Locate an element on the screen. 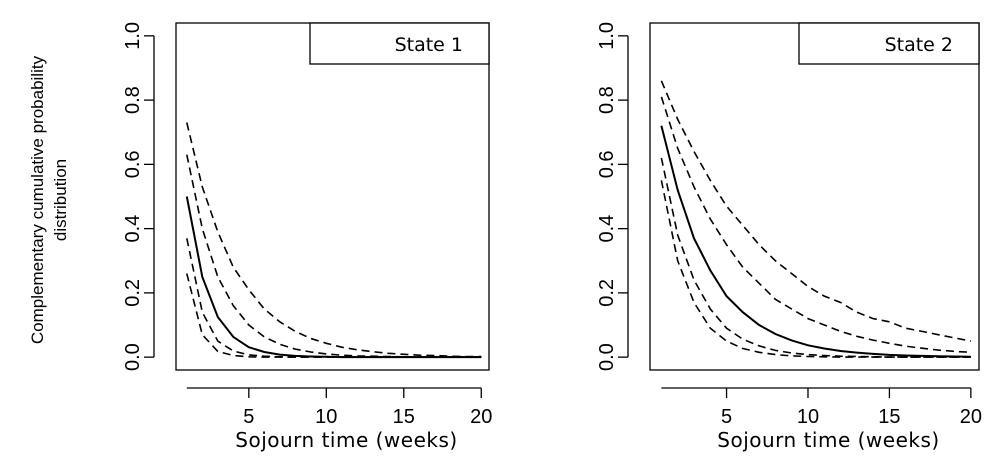  y-axis-title-line-2: distribution is located at coordinates (60, 200).